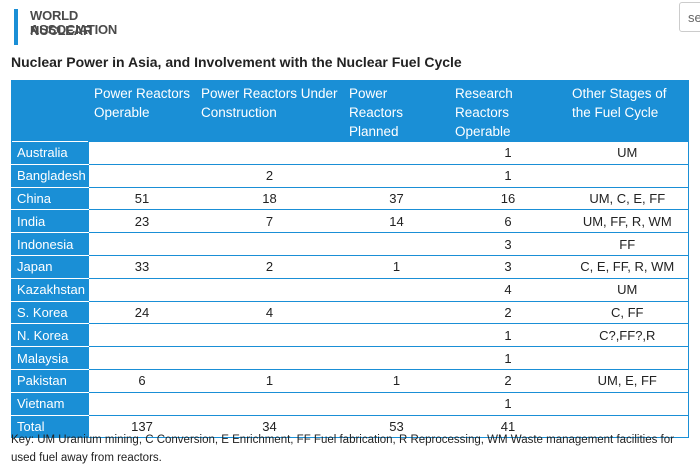  I want to click on table-row: Kazakhstan 4 UM, so click(350, 289).